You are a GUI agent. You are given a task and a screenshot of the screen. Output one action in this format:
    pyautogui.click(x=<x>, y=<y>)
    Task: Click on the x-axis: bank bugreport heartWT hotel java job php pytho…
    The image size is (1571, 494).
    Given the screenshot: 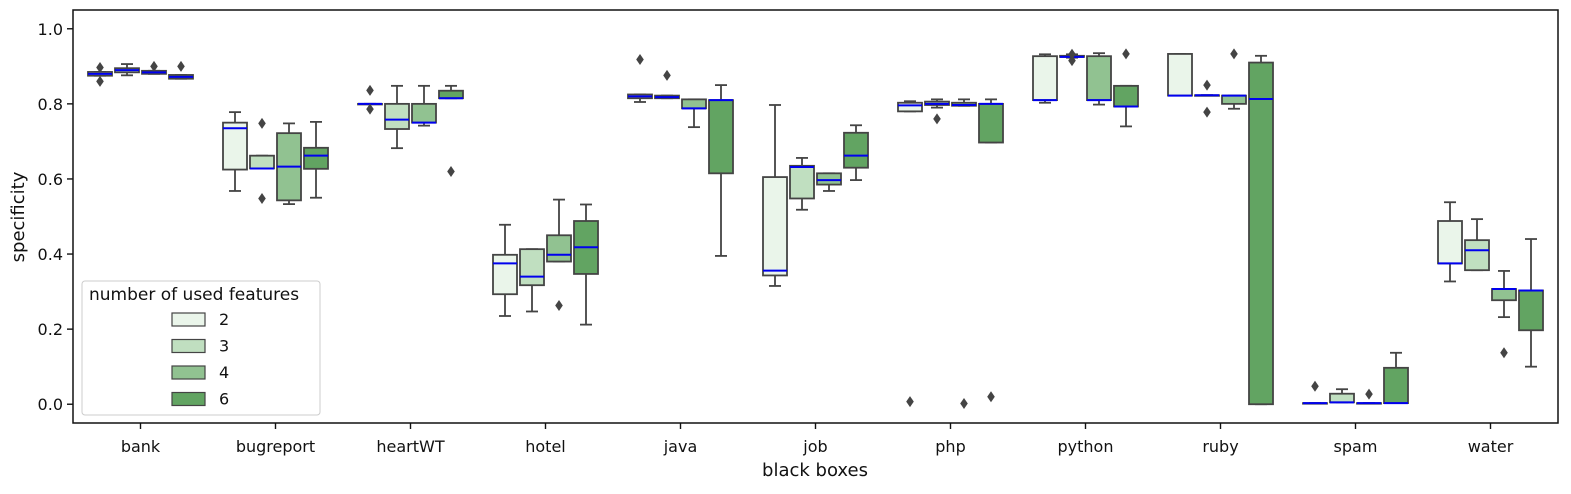 What is the action you would take?
    pyautogui.click(x=817, y=439)
    